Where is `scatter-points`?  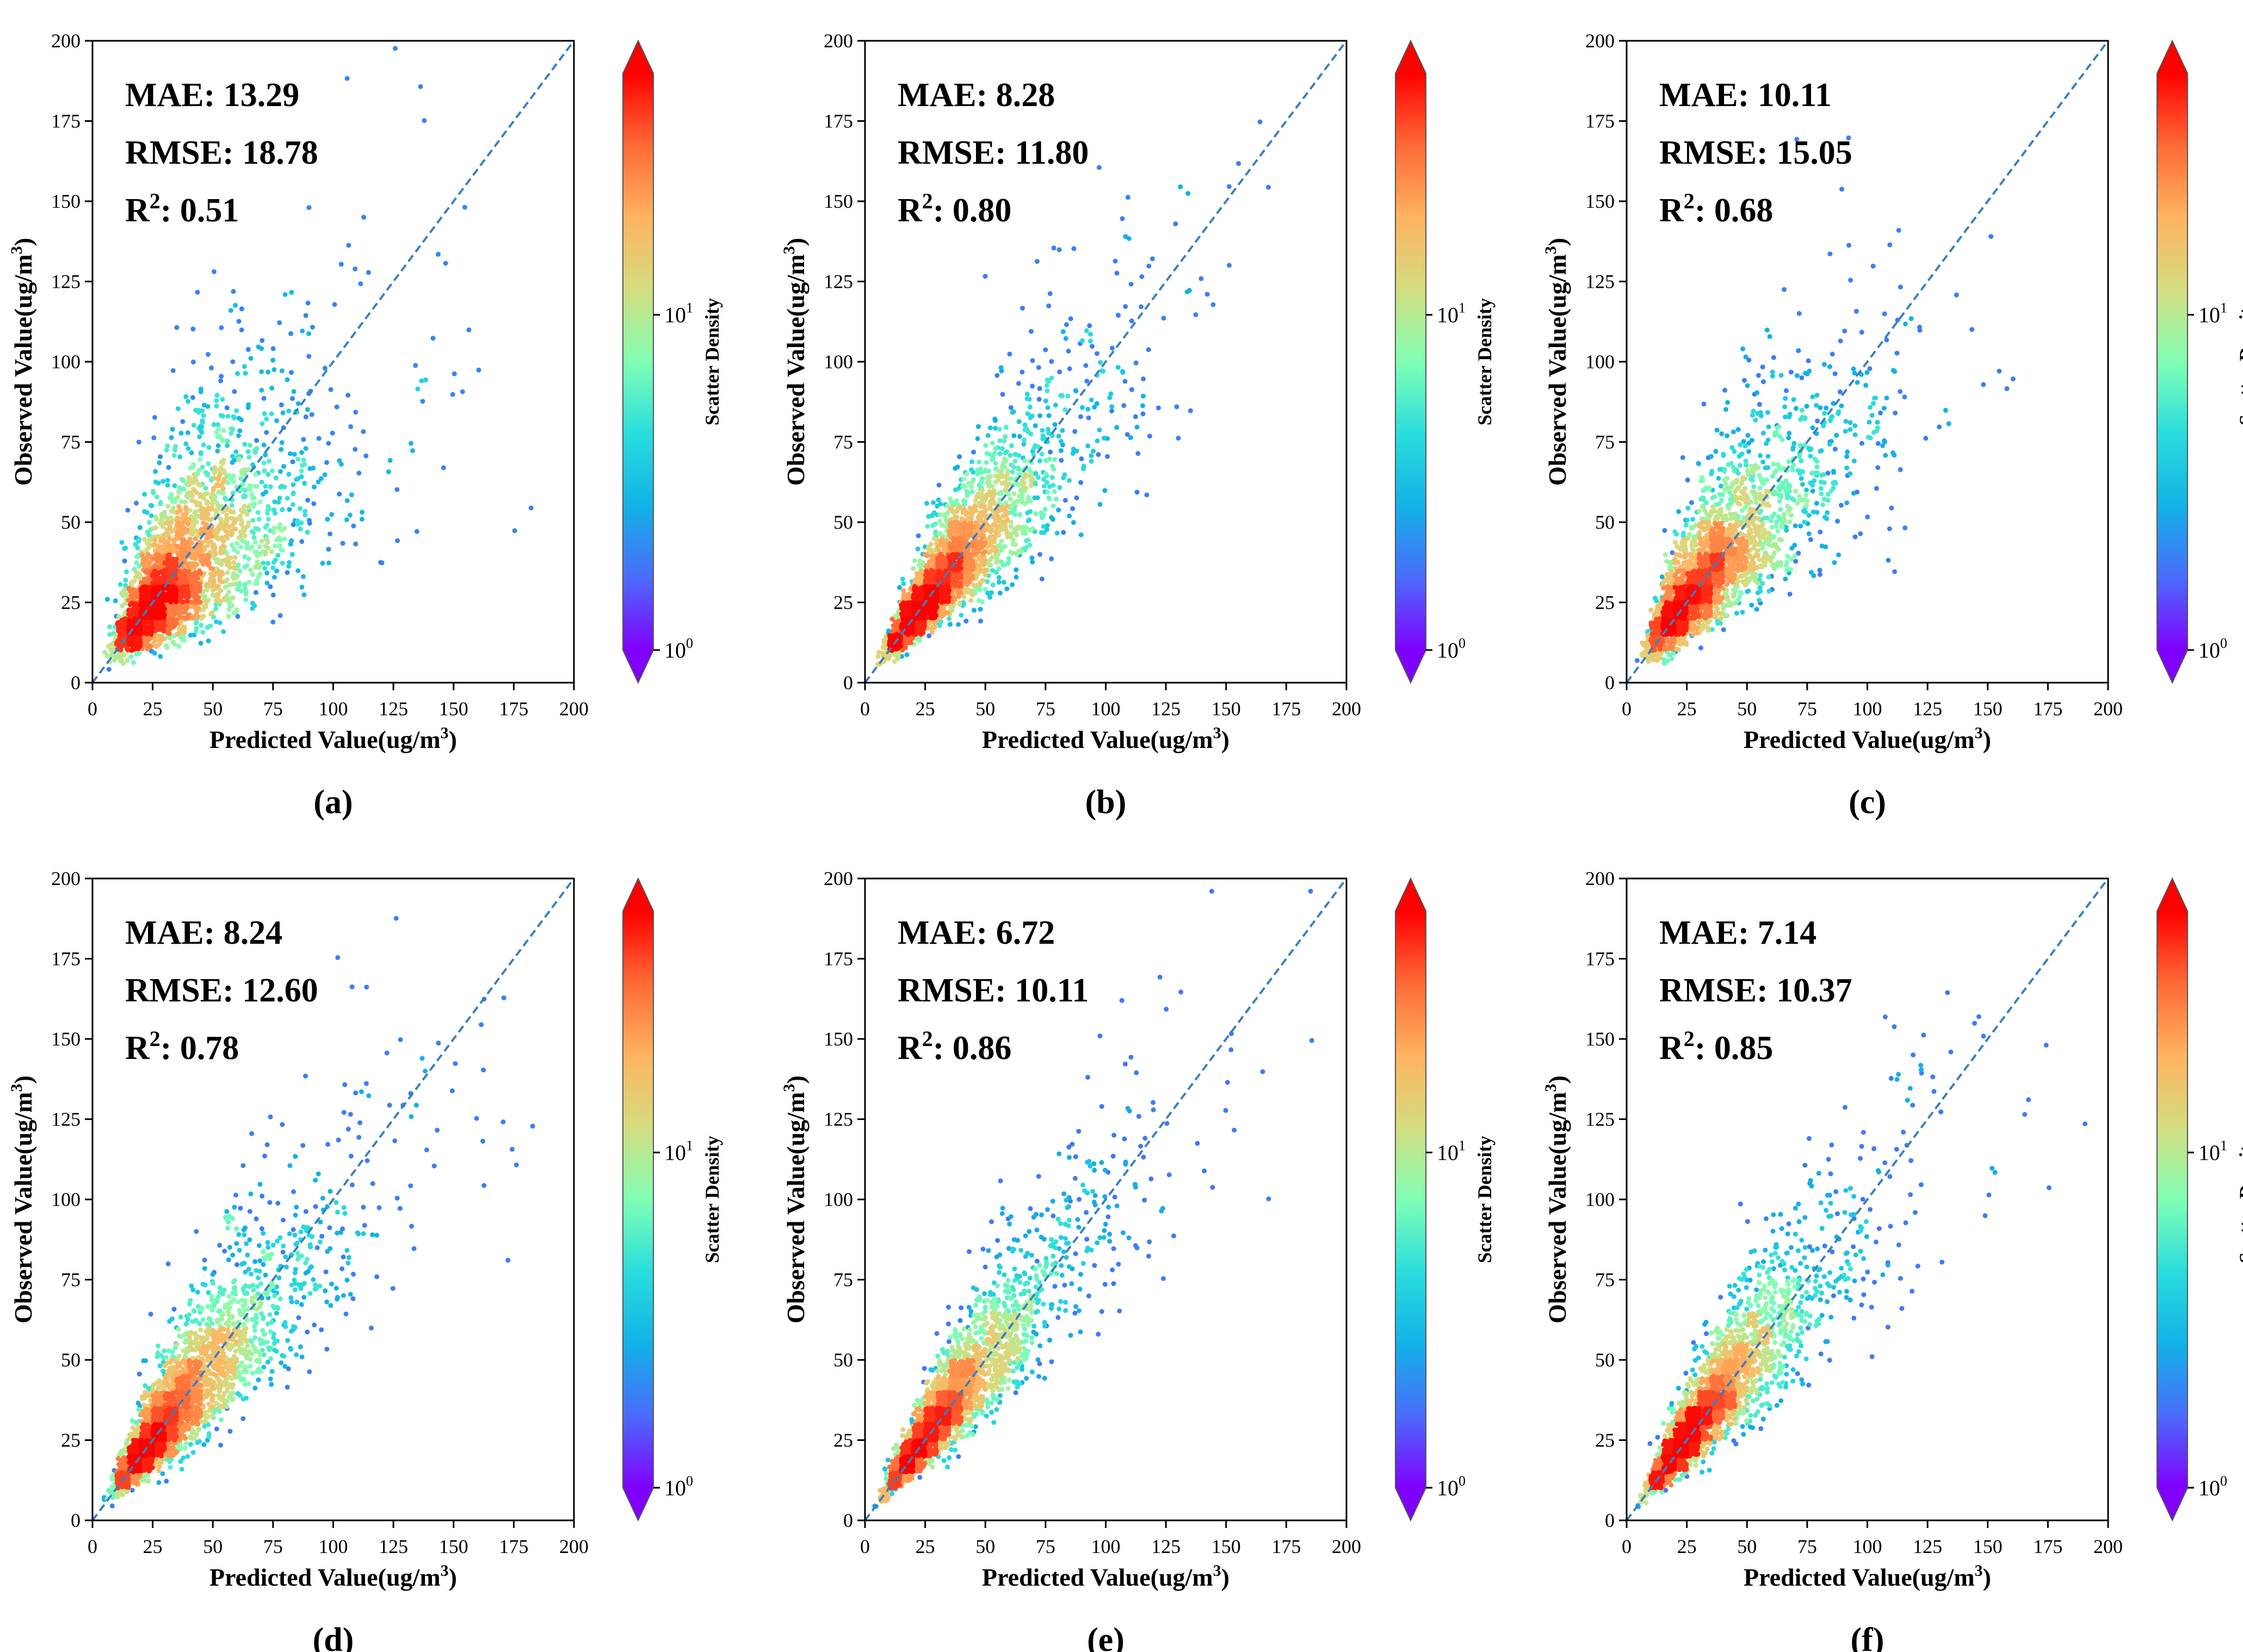 scatter-points is located at coordinates (318, 359).